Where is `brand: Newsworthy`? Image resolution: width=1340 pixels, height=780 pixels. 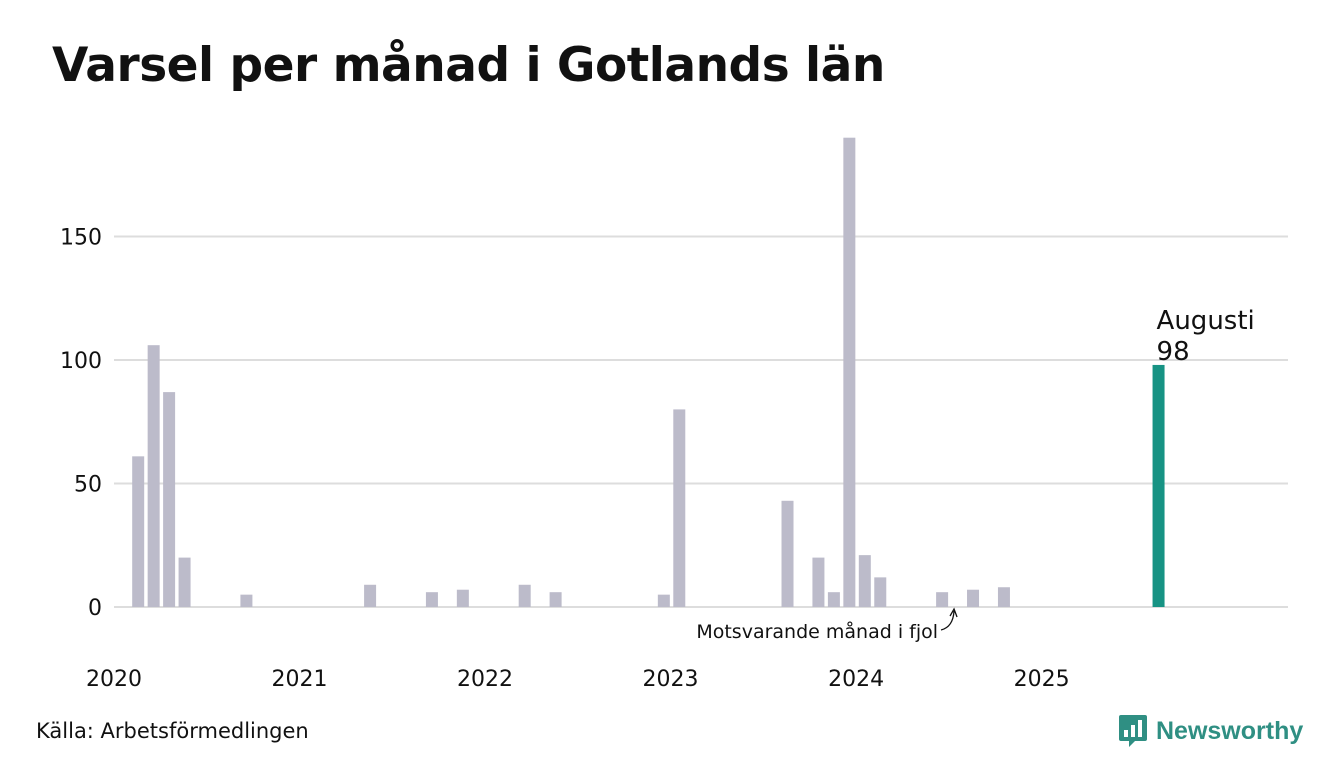 brand: Newsworthy is located at coordinates (1210, 731).